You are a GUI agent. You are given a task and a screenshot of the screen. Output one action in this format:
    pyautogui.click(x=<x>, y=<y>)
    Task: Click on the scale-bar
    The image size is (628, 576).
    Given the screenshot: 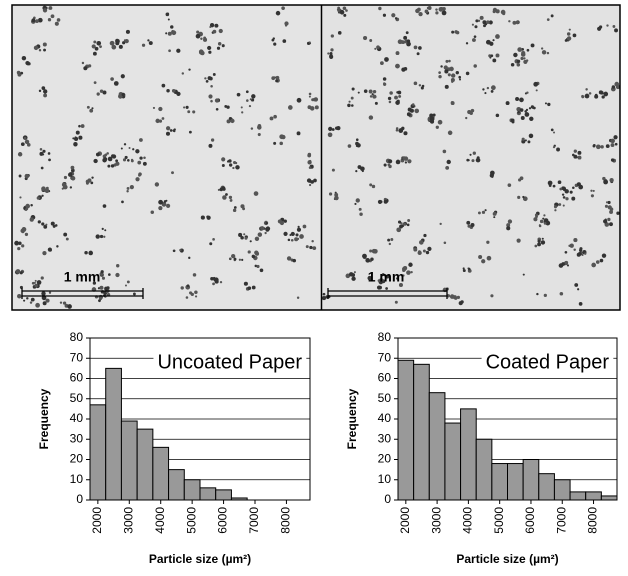 What is the action you would take?
    pyautogui.click(x=234, y=293)
    